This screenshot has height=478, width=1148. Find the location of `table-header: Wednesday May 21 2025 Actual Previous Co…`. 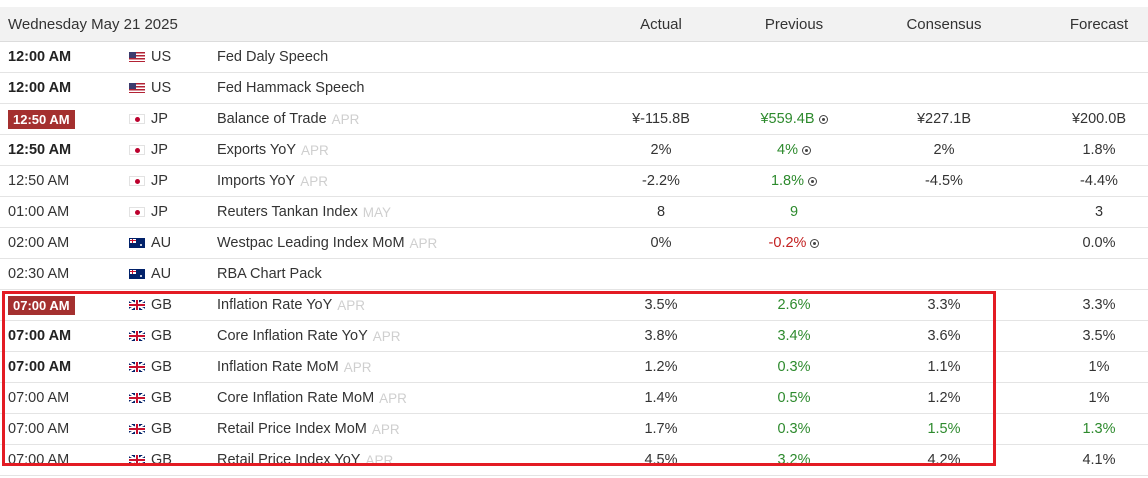

table-header: Wednesday May 21 2025 Actual Previous Co… is located at coordinates (574, 24).